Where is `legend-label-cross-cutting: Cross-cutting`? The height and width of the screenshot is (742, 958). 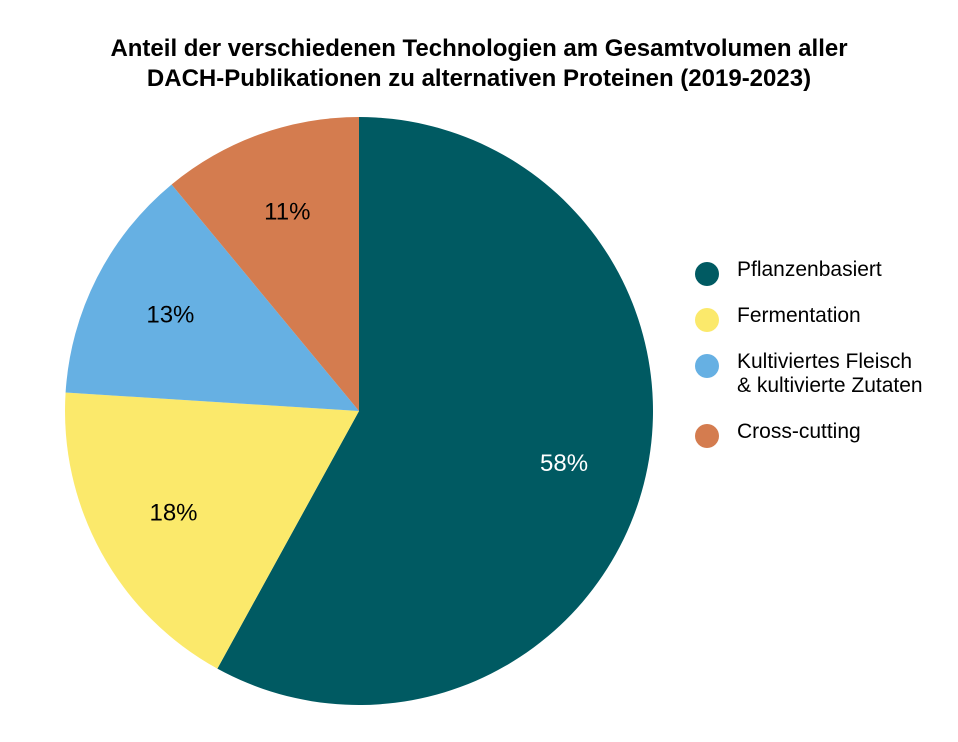 legend-label-cross-cutting: Cross-cutting is located at coordinates (799, 431).